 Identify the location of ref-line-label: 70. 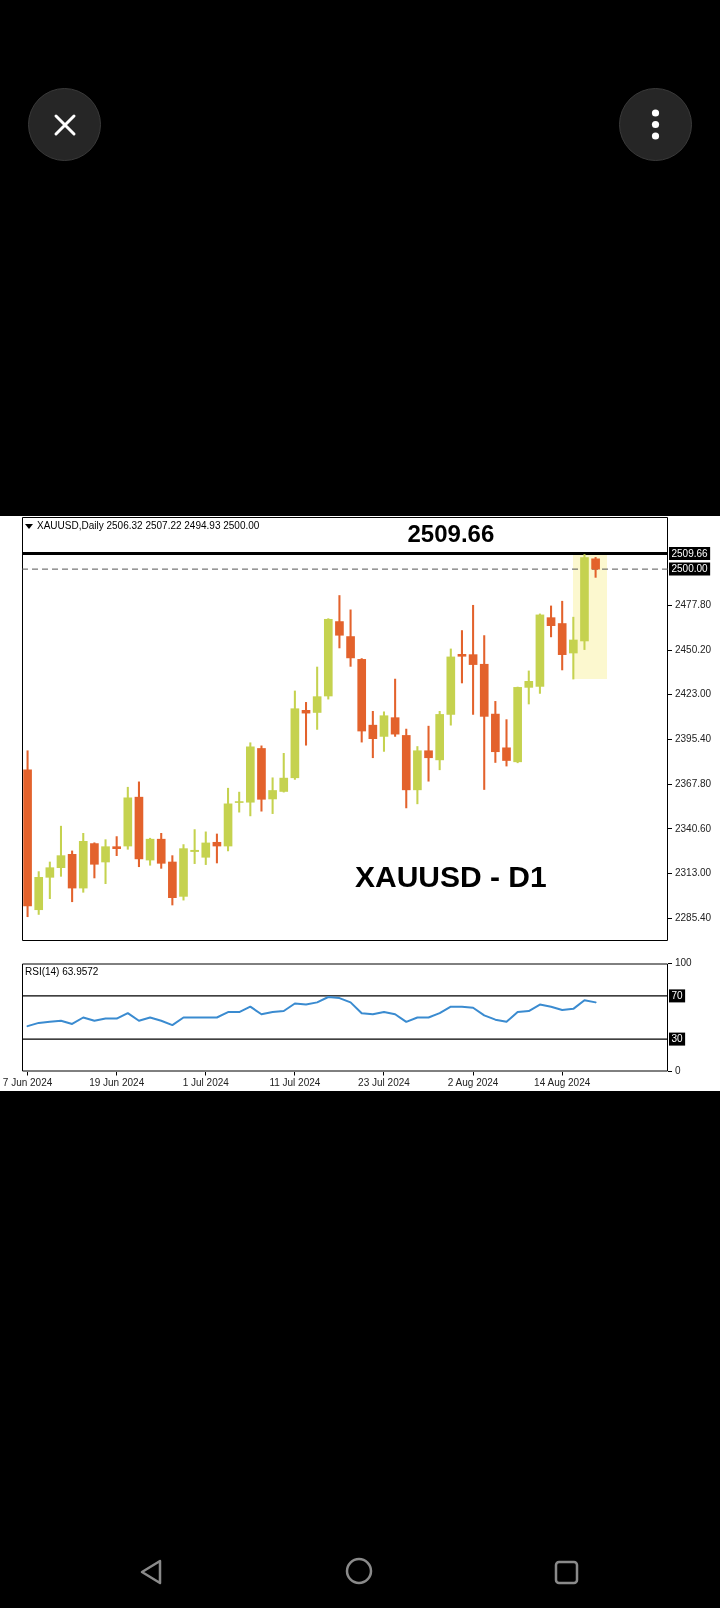
(677, 996).